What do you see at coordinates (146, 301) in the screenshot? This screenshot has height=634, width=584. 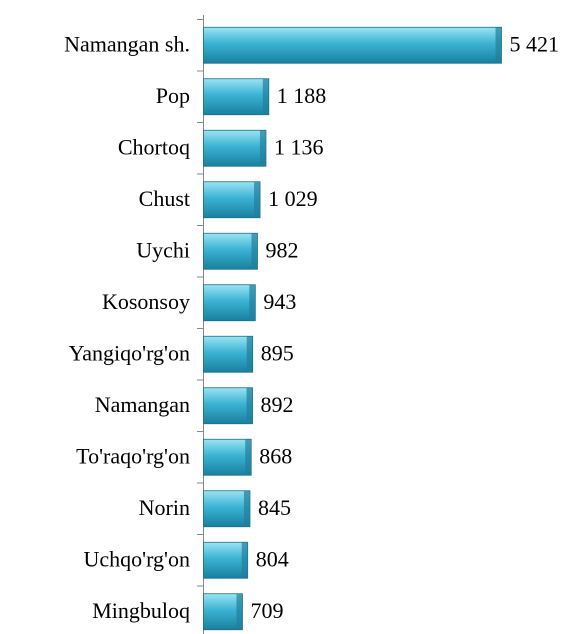 I see `category-label: Kosonsoy` at bounding box center [146, 301].